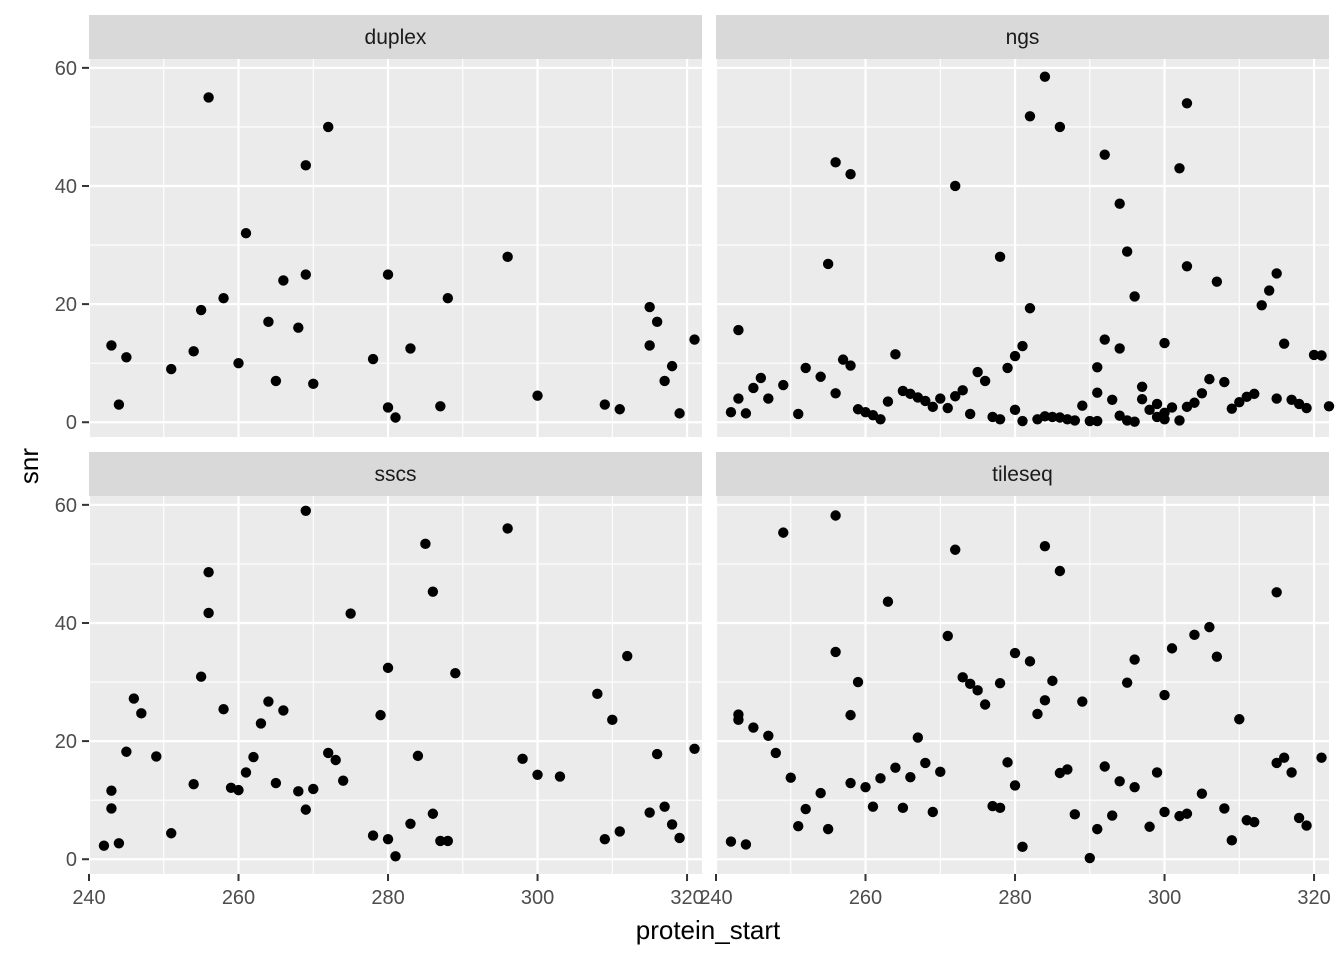 This screenshot has height=960, width=1344. I want to click on x-tick-label: 240, so click(715, 898).